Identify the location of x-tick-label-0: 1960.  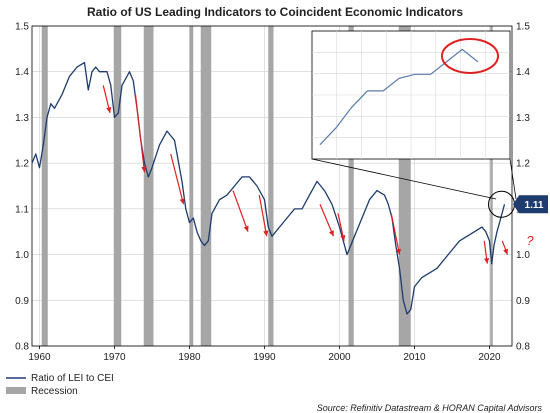
(39, 357).